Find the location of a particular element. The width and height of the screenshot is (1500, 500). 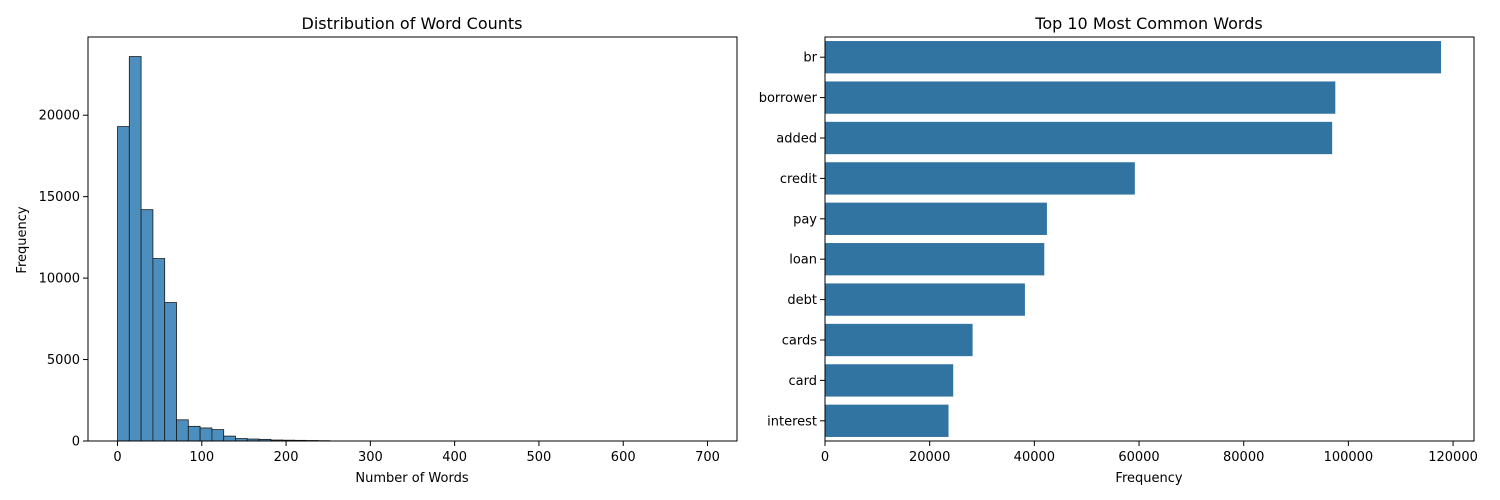

bar-chart-title: Top 10 Most Common Words is located at coordinates (1148, 23).